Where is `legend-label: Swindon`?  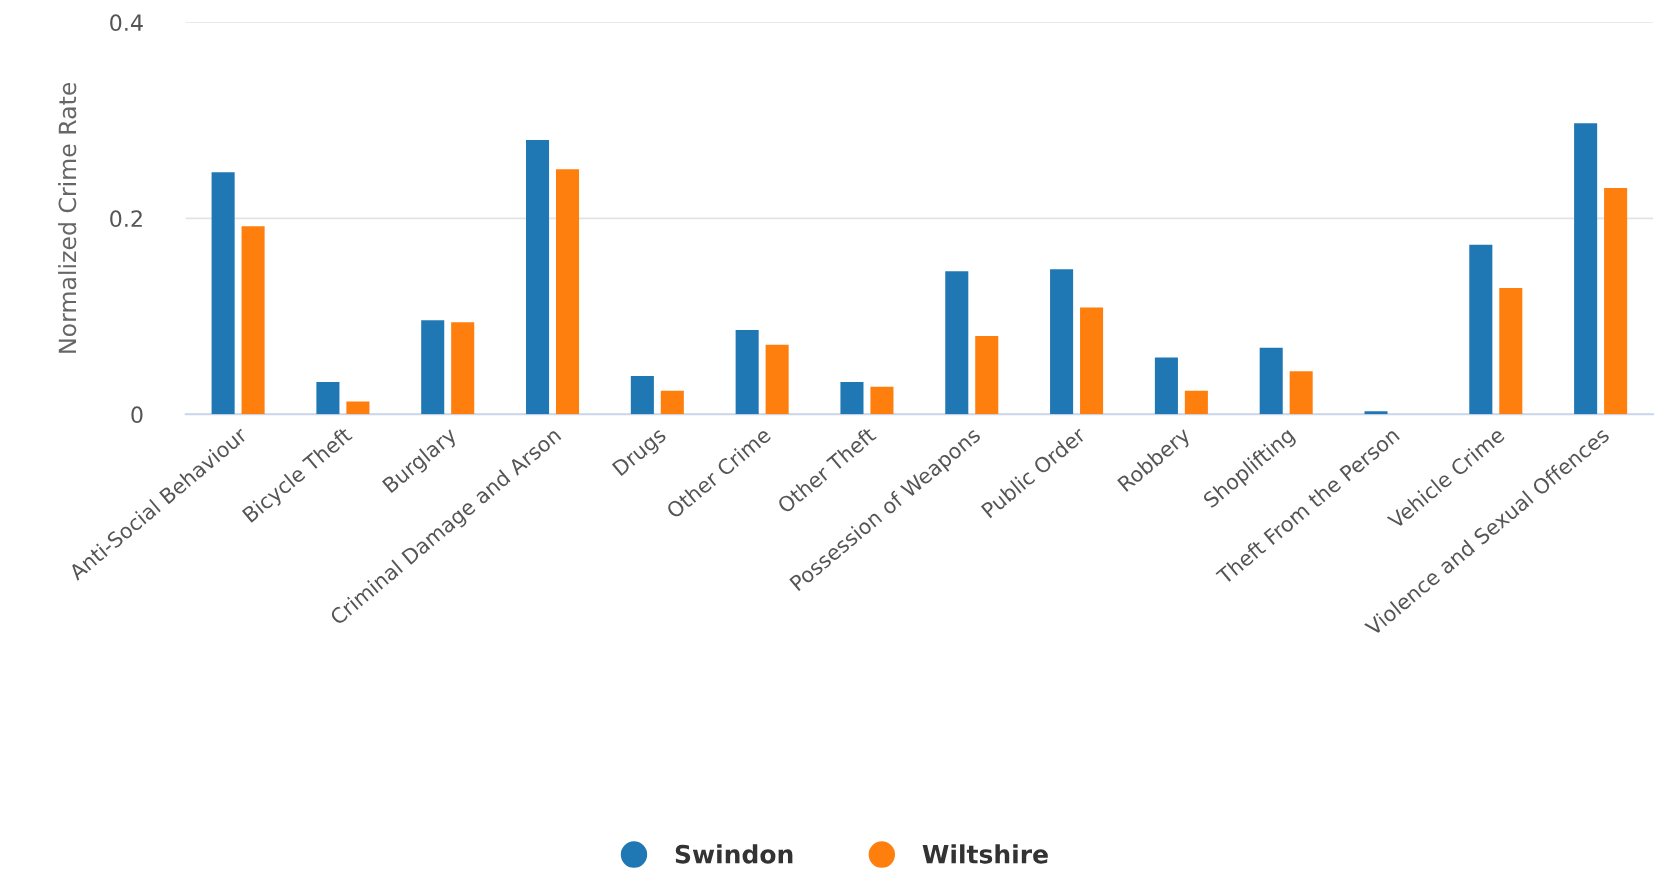
legend-label: Swindon is located at coordinates (734, 854).